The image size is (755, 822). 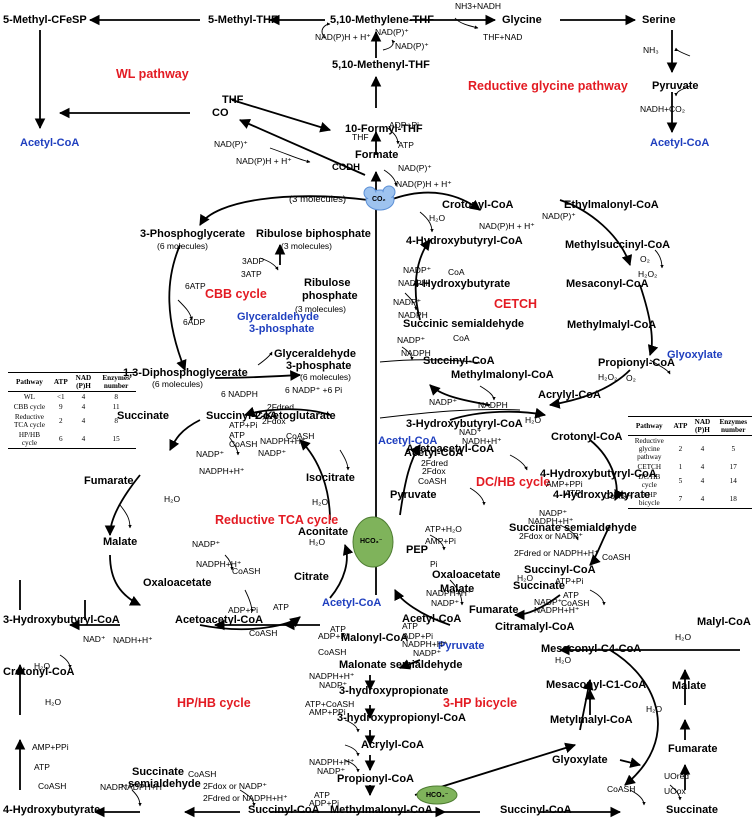 What do you see at coordinates (591, 649) in the screenshot?
I see `metabolite-mesaconyl-c4: Mesaconyl-C4-CoA` at bounding box center [591, 649].